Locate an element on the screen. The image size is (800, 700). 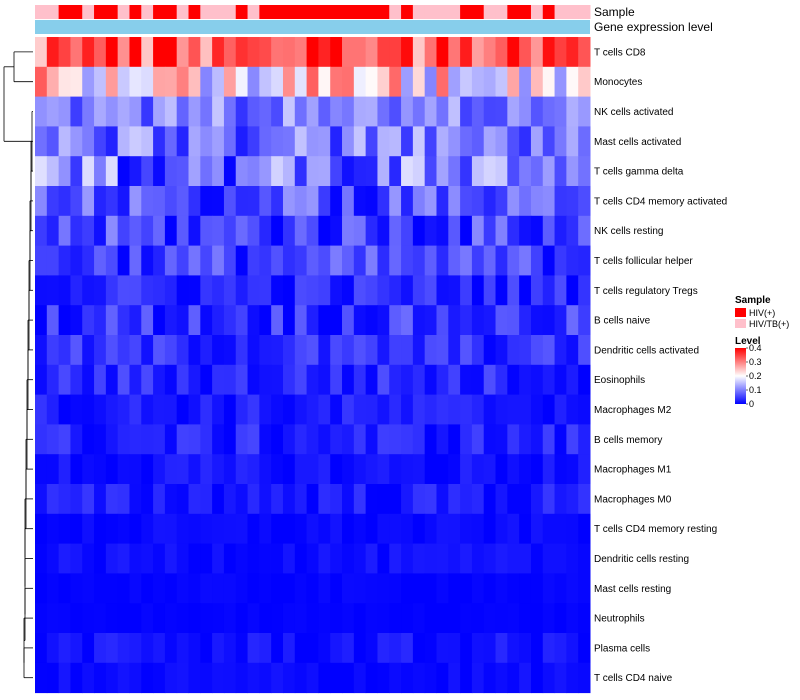
row-label: T cells regulatory Tregs is located at coordinates (646, 291).